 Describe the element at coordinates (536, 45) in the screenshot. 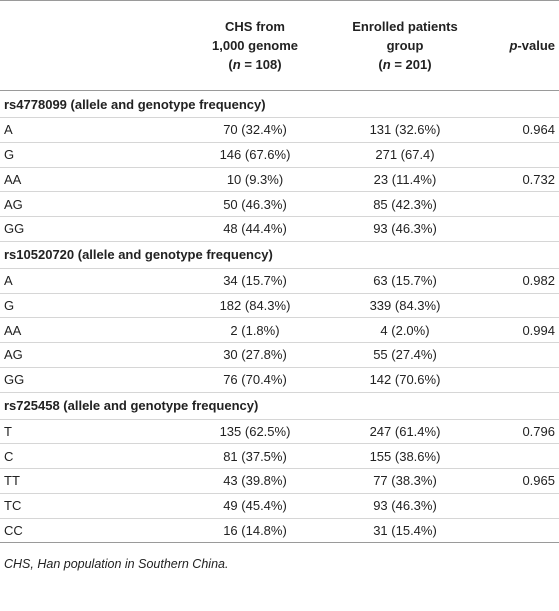

I see `header-pvalue-rest: -value` at that location.